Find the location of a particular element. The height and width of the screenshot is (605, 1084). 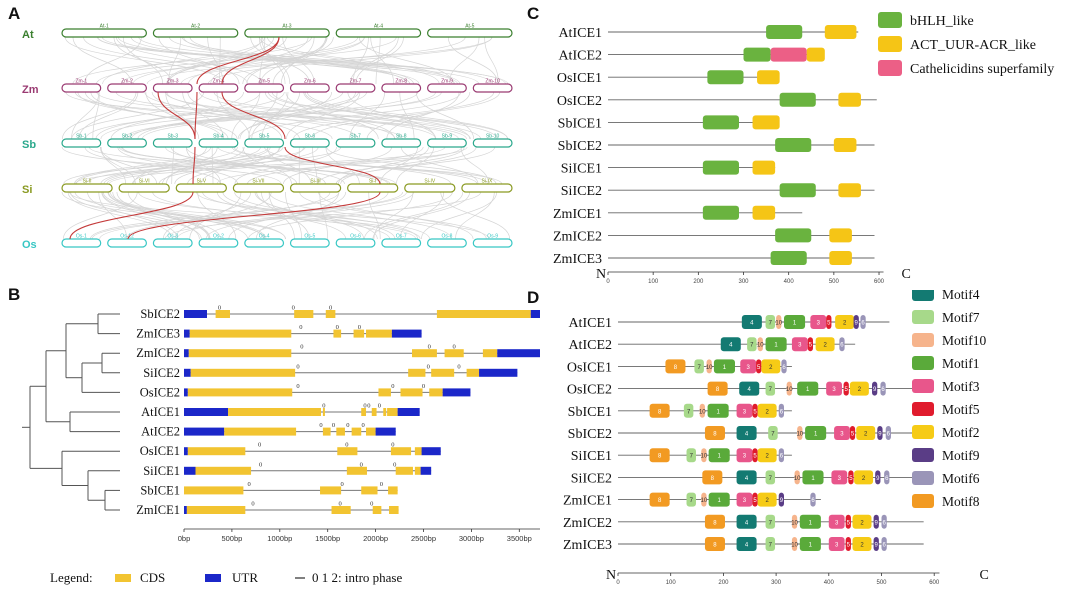

chromosome-label: Os-4 is located at coordinates (264, 237).